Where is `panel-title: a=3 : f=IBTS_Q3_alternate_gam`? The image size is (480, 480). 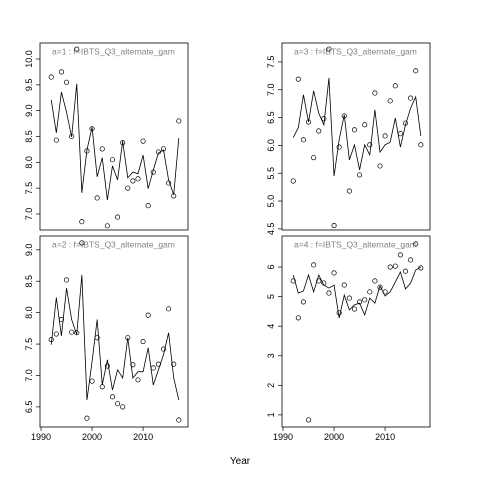 panel-title: a=3 : f=IBTS_Q3_alternate_gam is located at coordinates (355, 51).